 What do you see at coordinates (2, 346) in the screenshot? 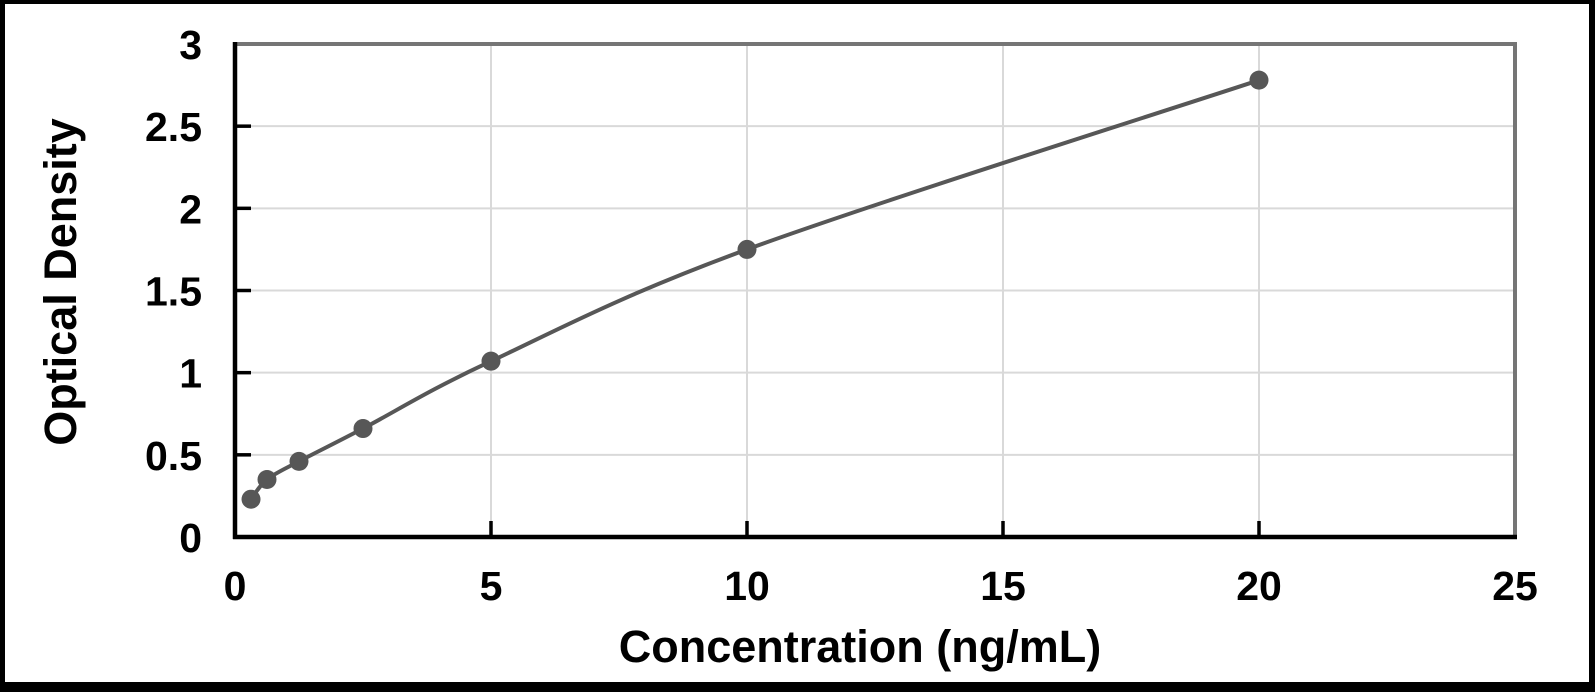
I see `frame-border-left` at bounding box center [2, 346].